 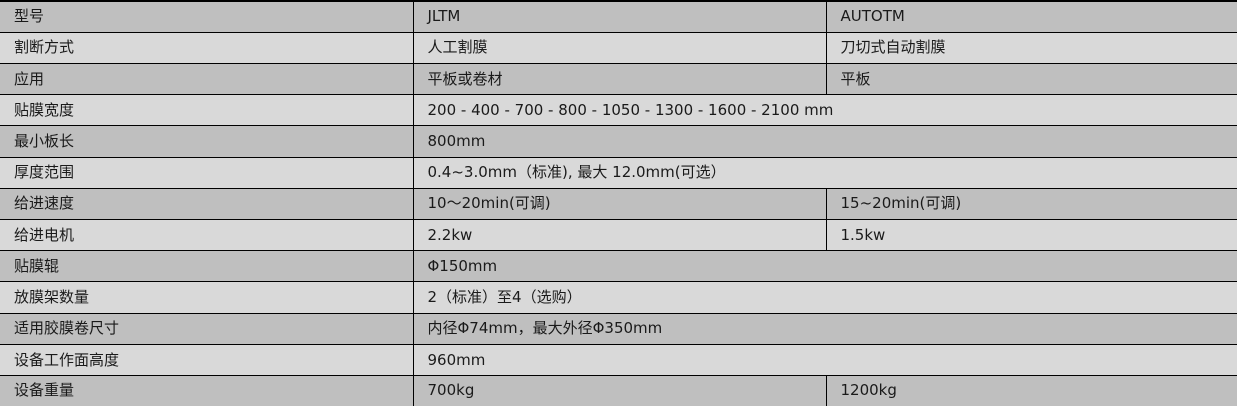 What do you see at coordinates (207, 266) in the screenshot?
I see `spec-label-cell: 贴膜辊` at bounding box center [207, 266].